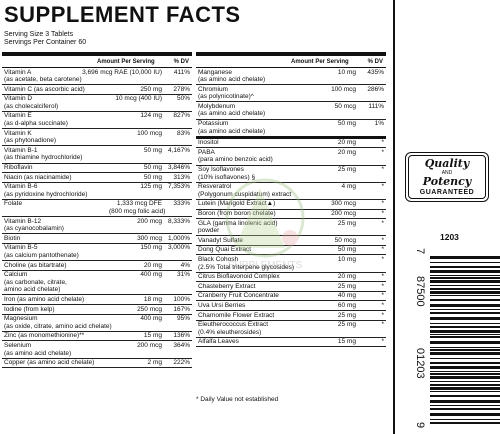 This screenshot has height=434, width=500. What do you see at coordinates (178, 168) in the screenshot?
I see `daily-value: 3,846%` at bounding box center [178, 168].